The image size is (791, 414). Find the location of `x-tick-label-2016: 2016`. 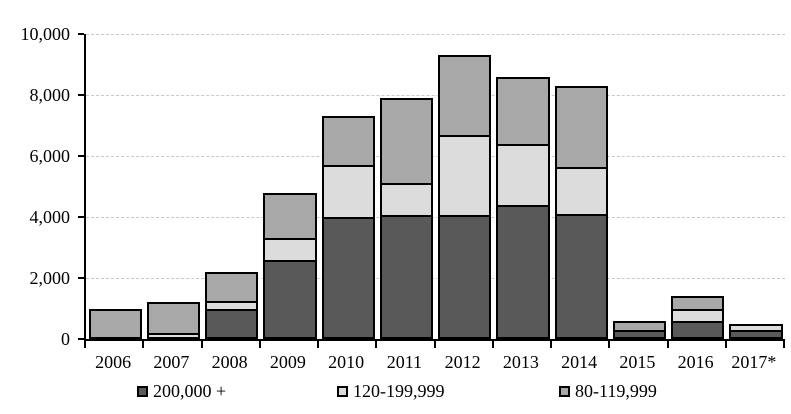

x-tick-label-2016: 2016 is located at coordinates (695, 362).